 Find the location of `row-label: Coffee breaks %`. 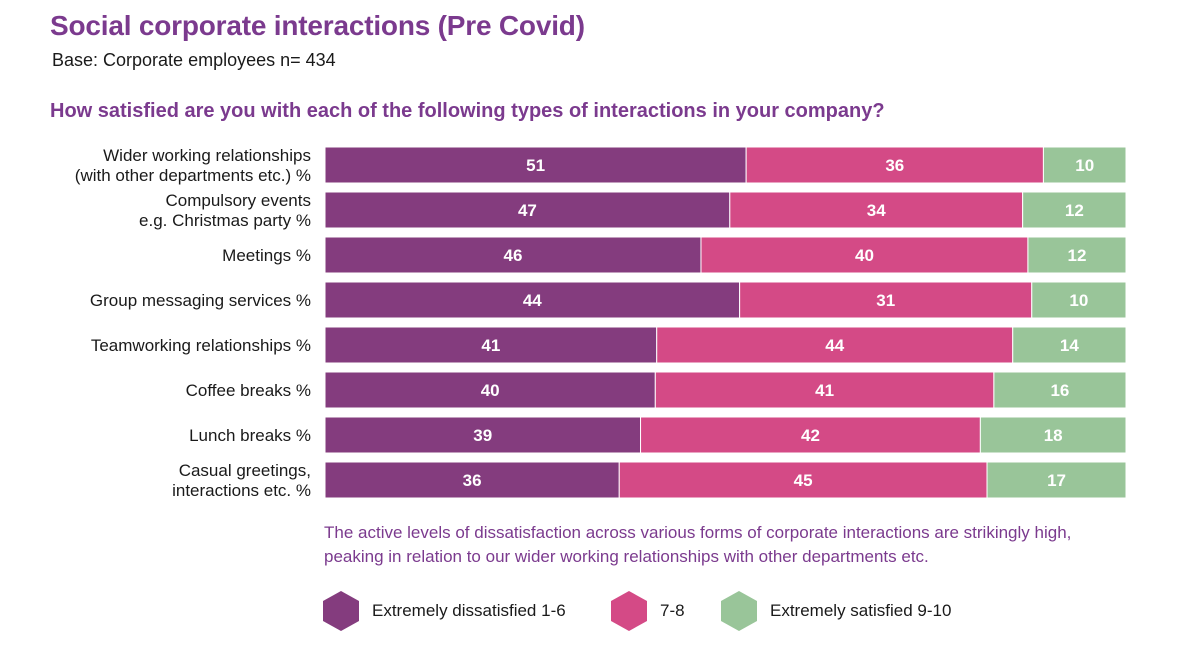

row-label: Coffee breaks % is located at coordinates (248, 390).